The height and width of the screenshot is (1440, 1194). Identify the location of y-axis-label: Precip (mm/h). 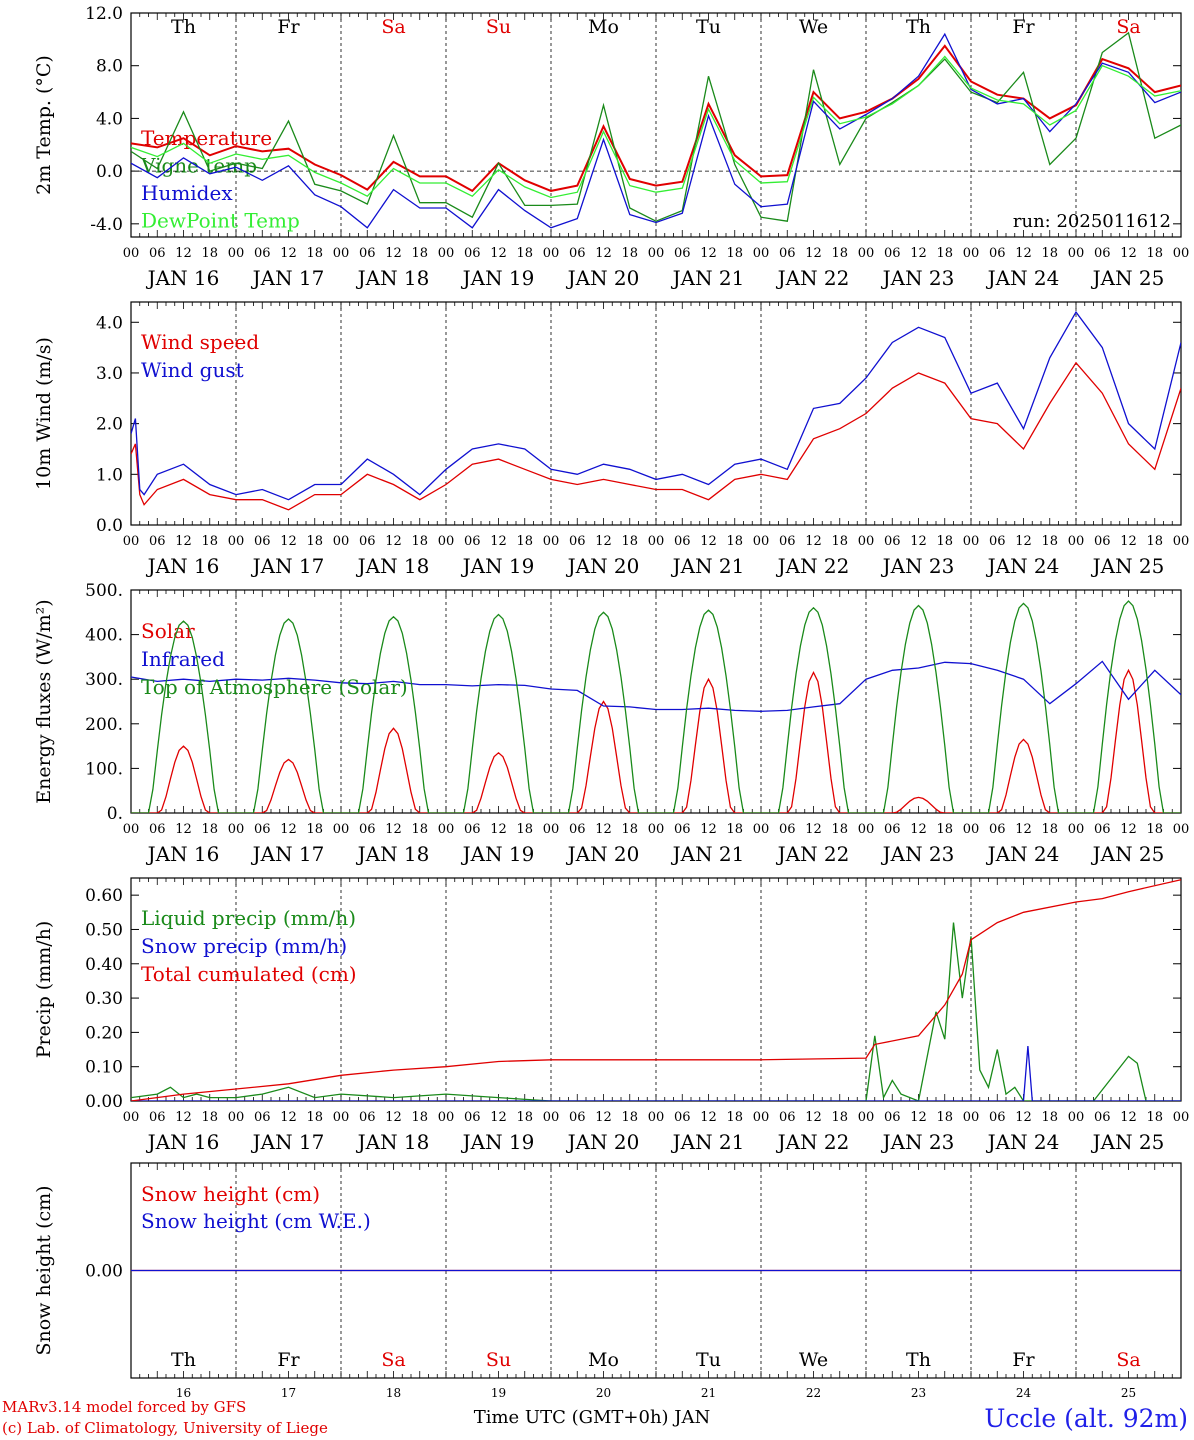
(44, 990).